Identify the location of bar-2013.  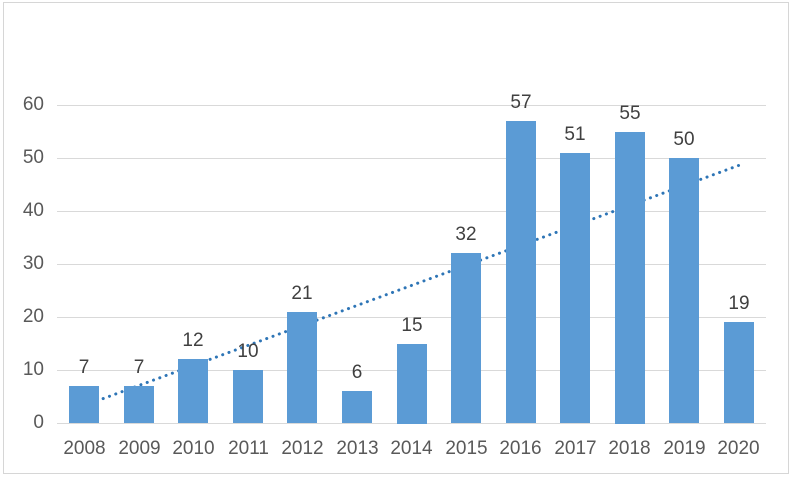
(357, 407).